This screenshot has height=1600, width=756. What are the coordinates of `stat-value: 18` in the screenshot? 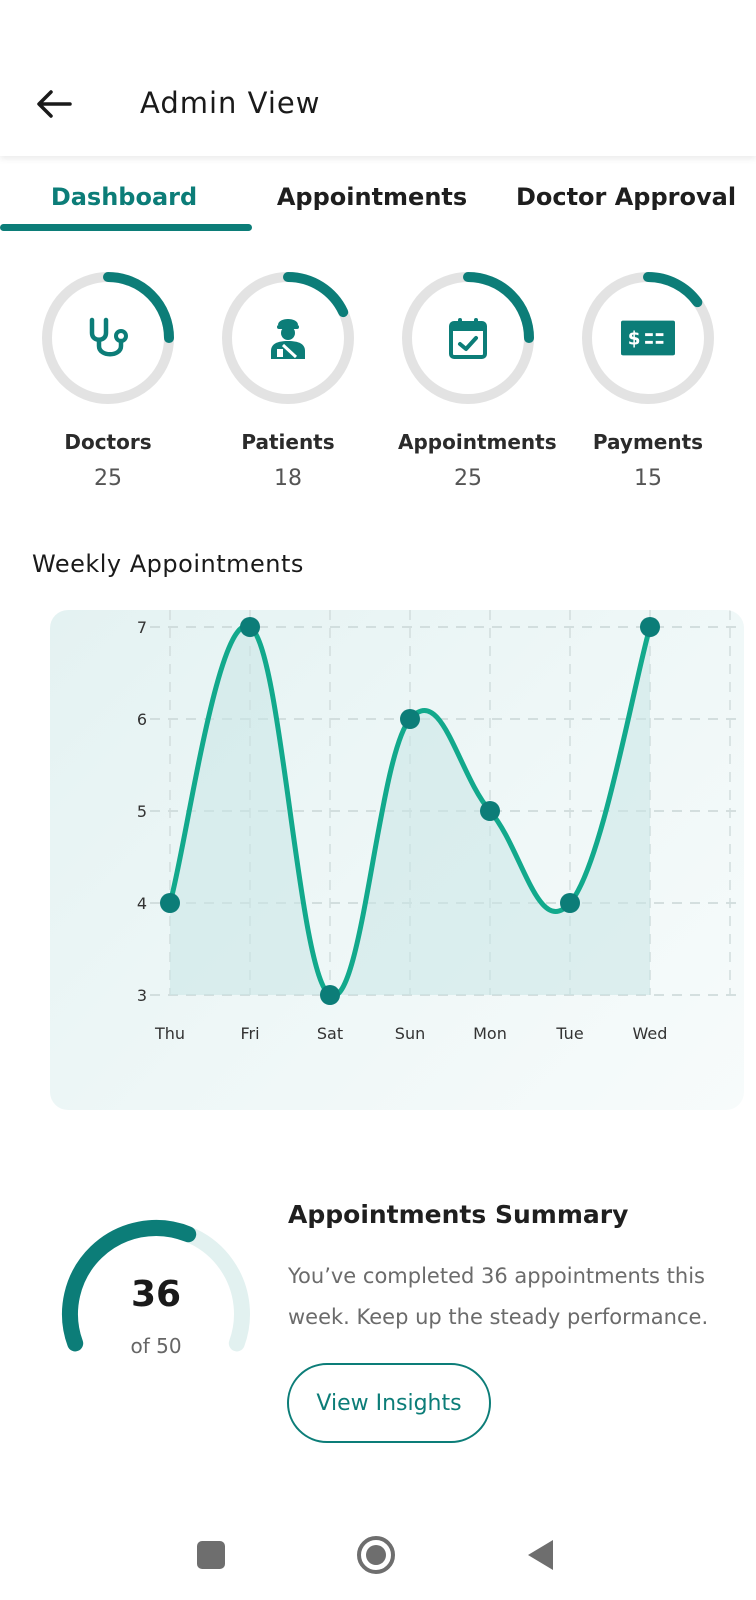 It's located at (288, 478).